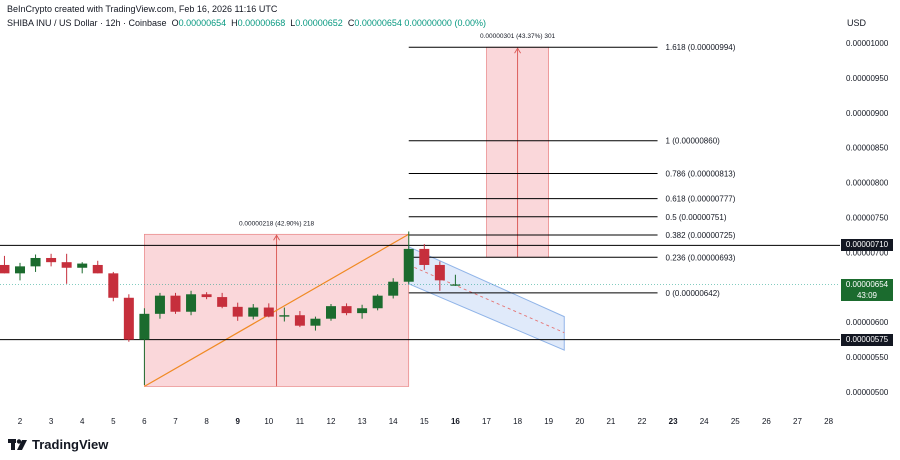 This screenshot has height=460, width=900. I want to click on x-axis-tick-label: 5, so click(113, 421).